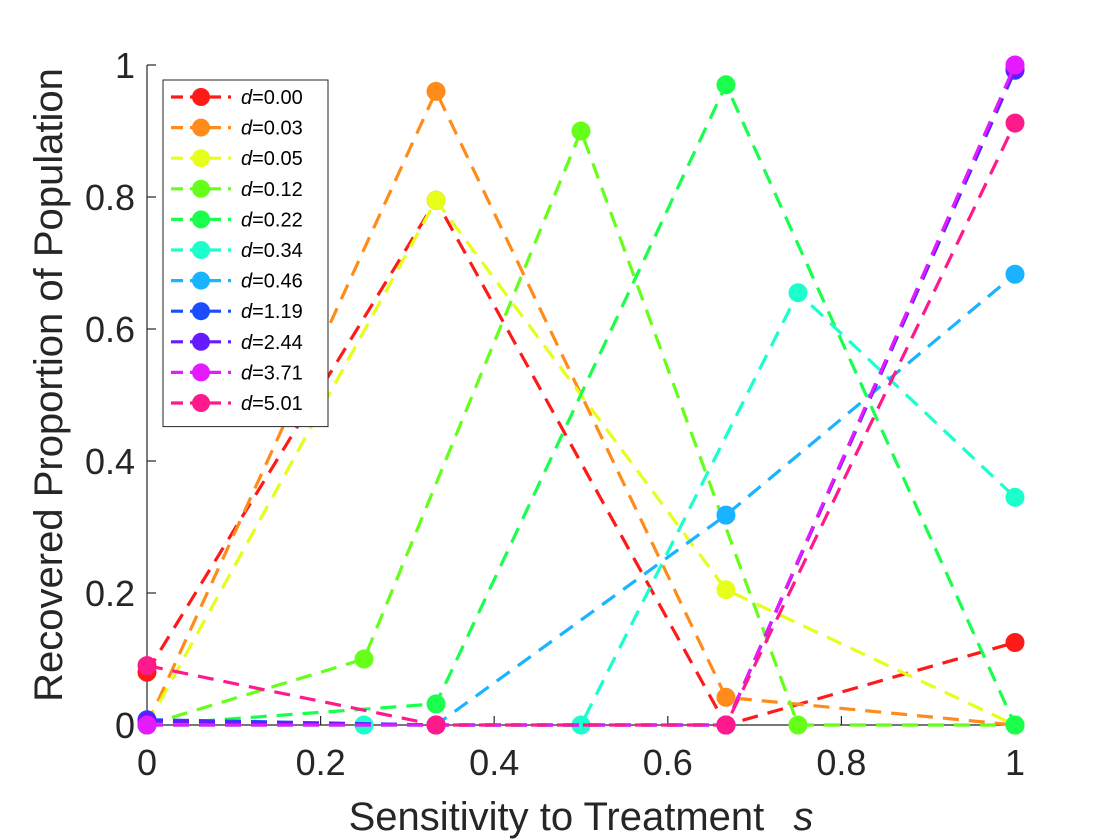 The width and height of the screenshot is (1120, 840). I want to click on legend-label: d=0.03, so click(272, 129).